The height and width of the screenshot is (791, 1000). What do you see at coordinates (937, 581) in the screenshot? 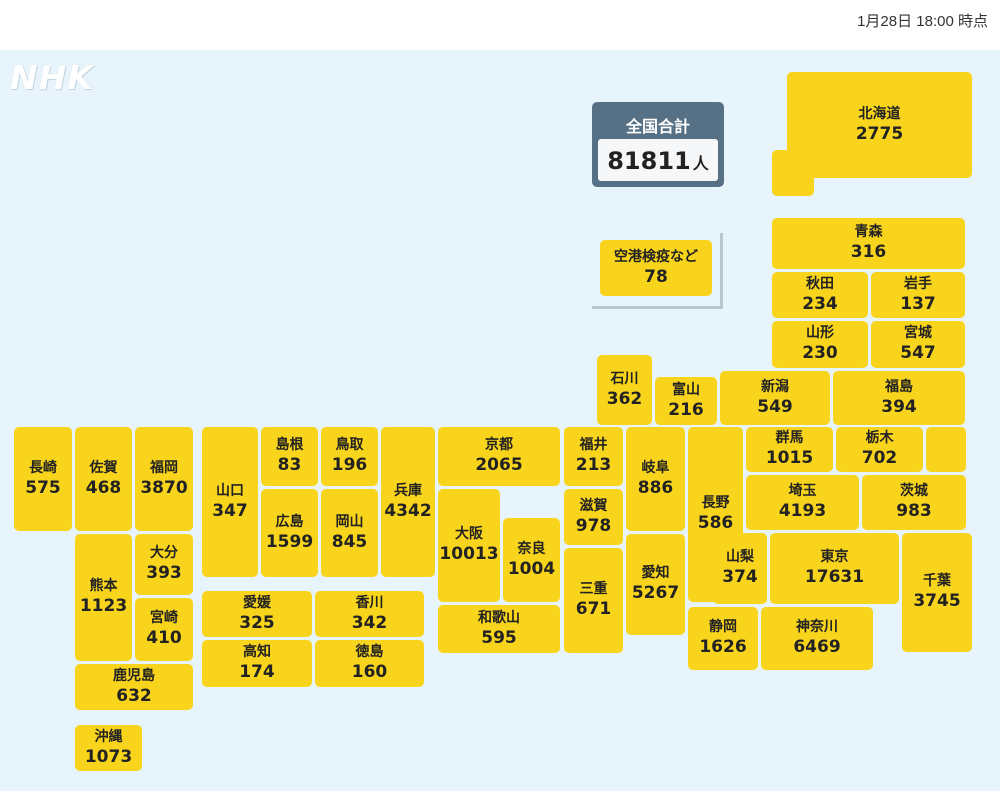
I see `pref-name: 千葉` at bounding box center [937, 581].